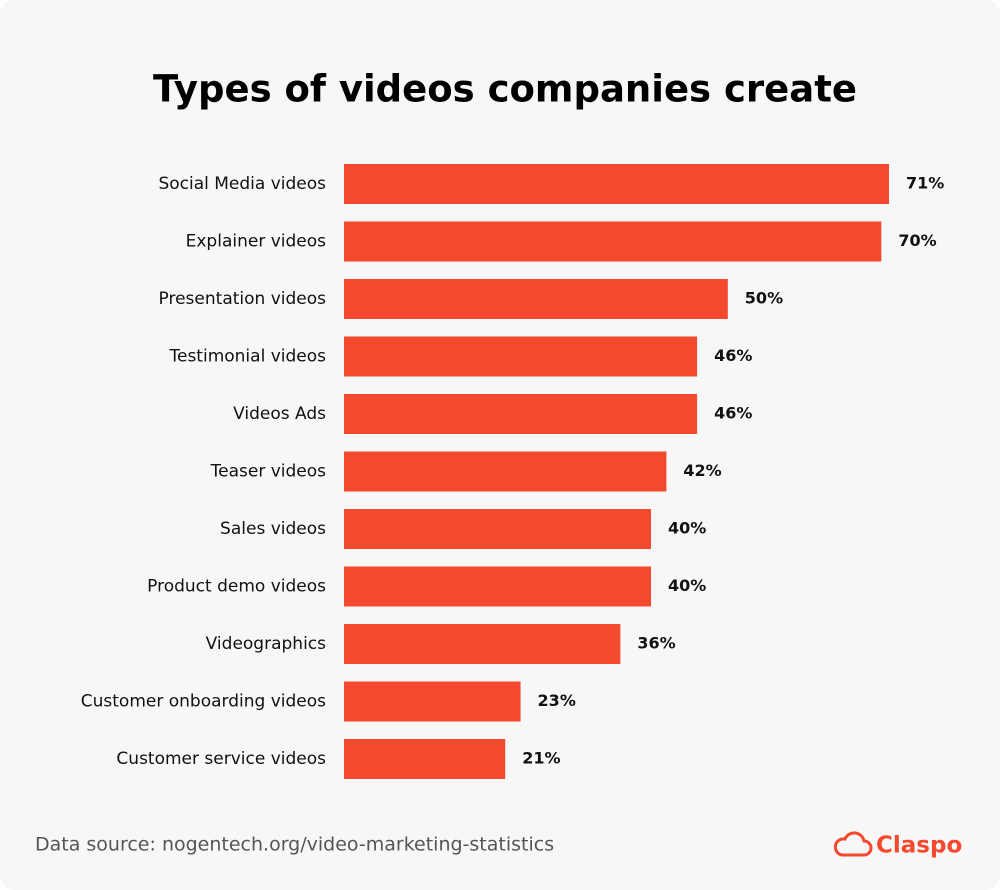  I want to click on value-label: 23%, so click(557, 700).